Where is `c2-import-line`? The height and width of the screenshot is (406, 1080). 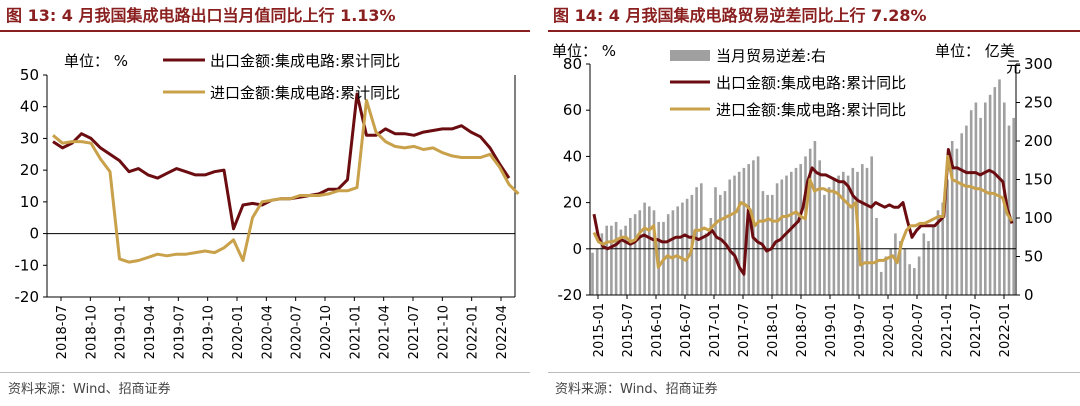 c2-import-line is located at coordinates (803, 211).